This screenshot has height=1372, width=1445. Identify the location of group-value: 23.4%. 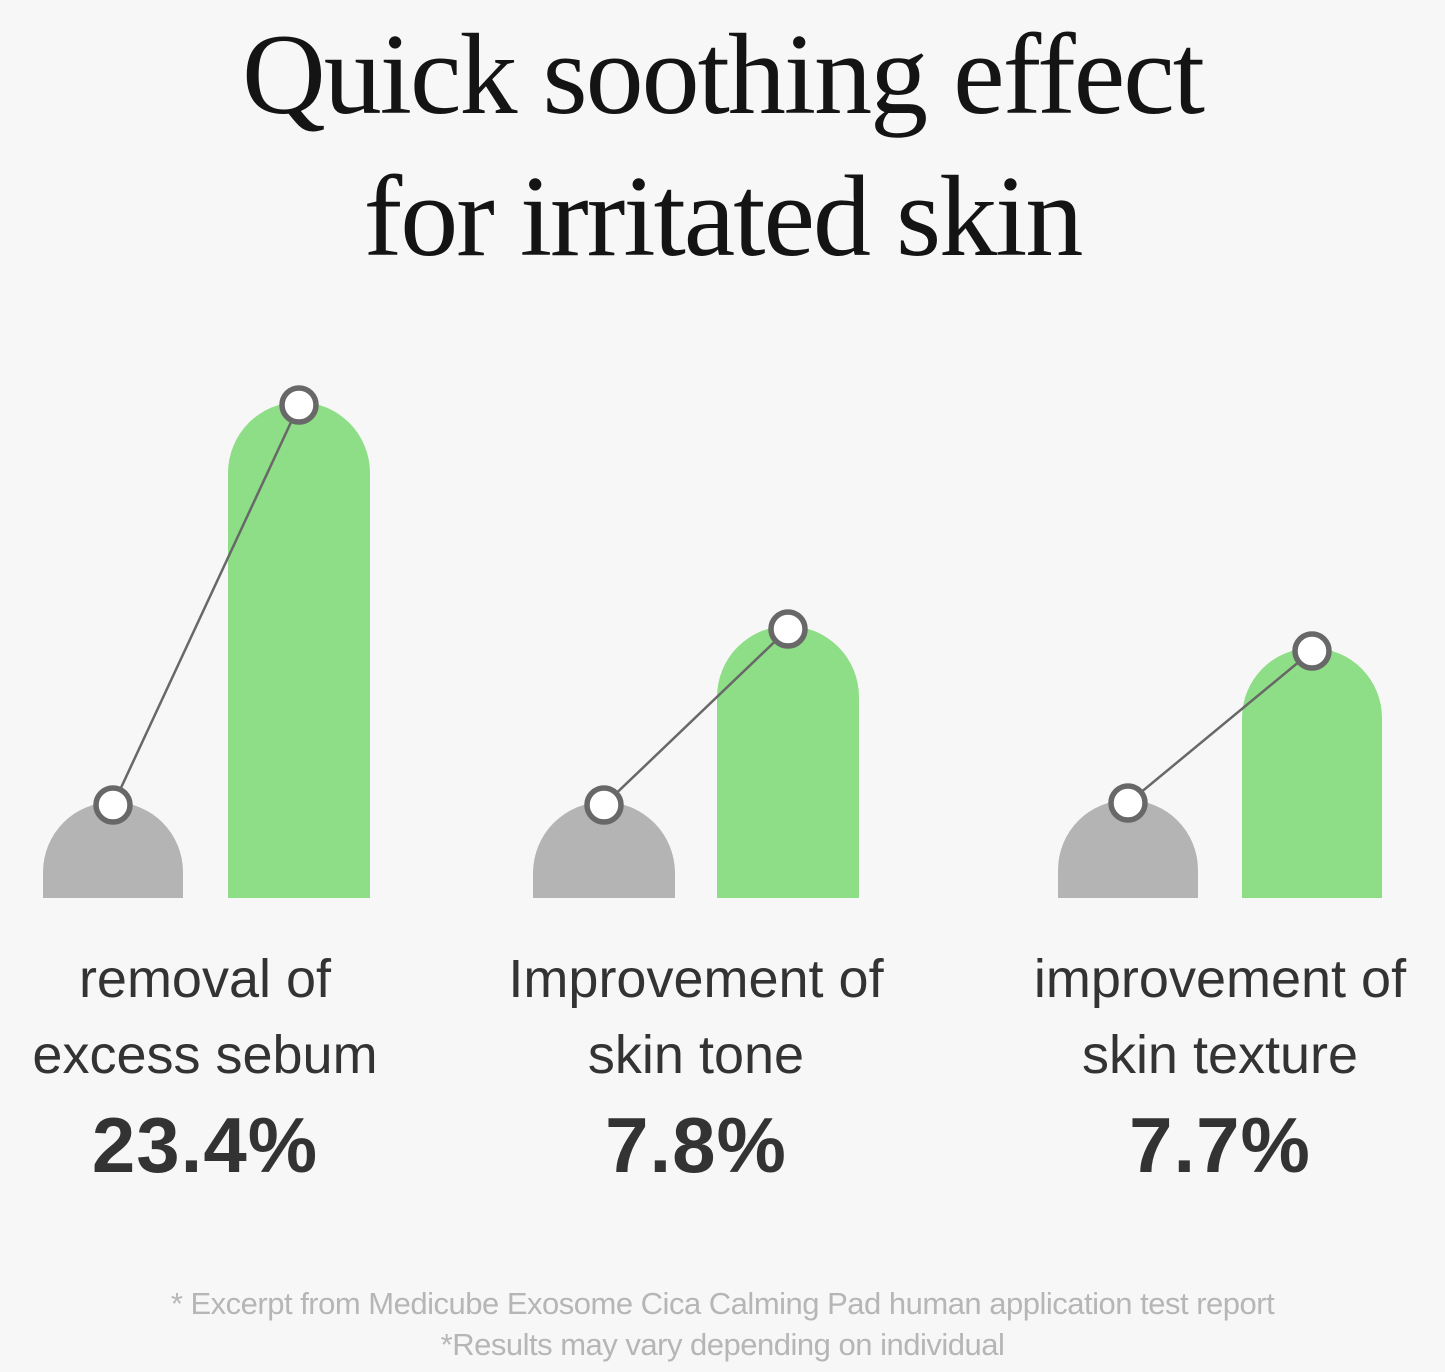
(205, 1145).